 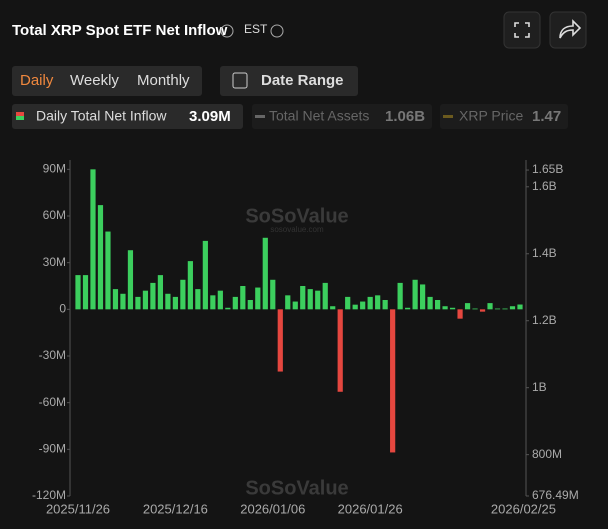 What do you see at coordinates (52, 402) in the screenshot?
I see `y-tick-label: -60M` at bounding box center [52, 402].